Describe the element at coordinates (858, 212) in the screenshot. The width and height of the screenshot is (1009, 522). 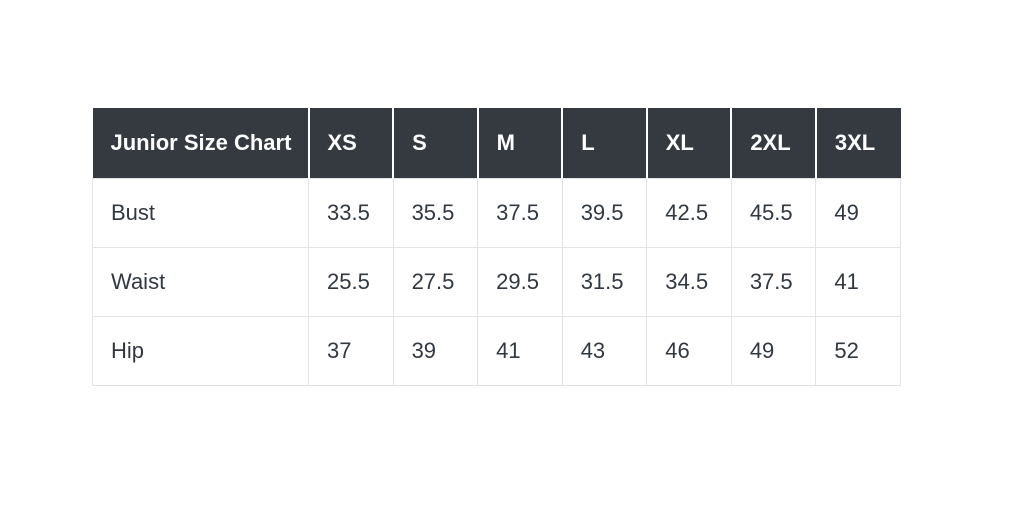
I see `cell-bust-3xl: 49` at that location.